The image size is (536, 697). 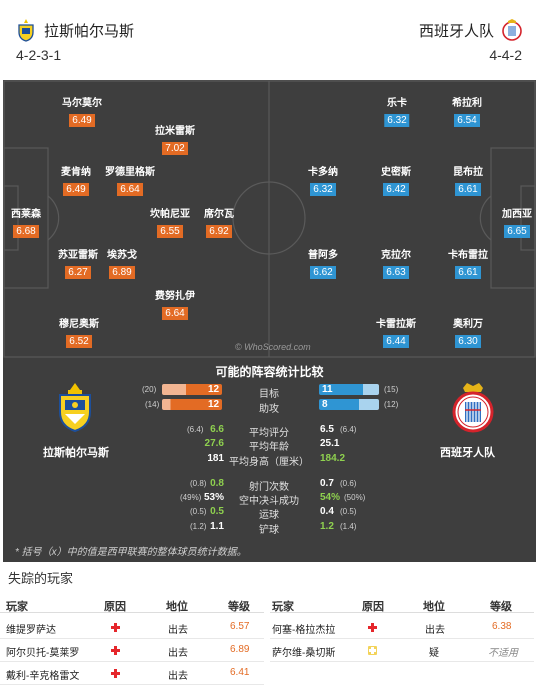 I want to click on player-rating: 6.54, so click(x=467, y=120).